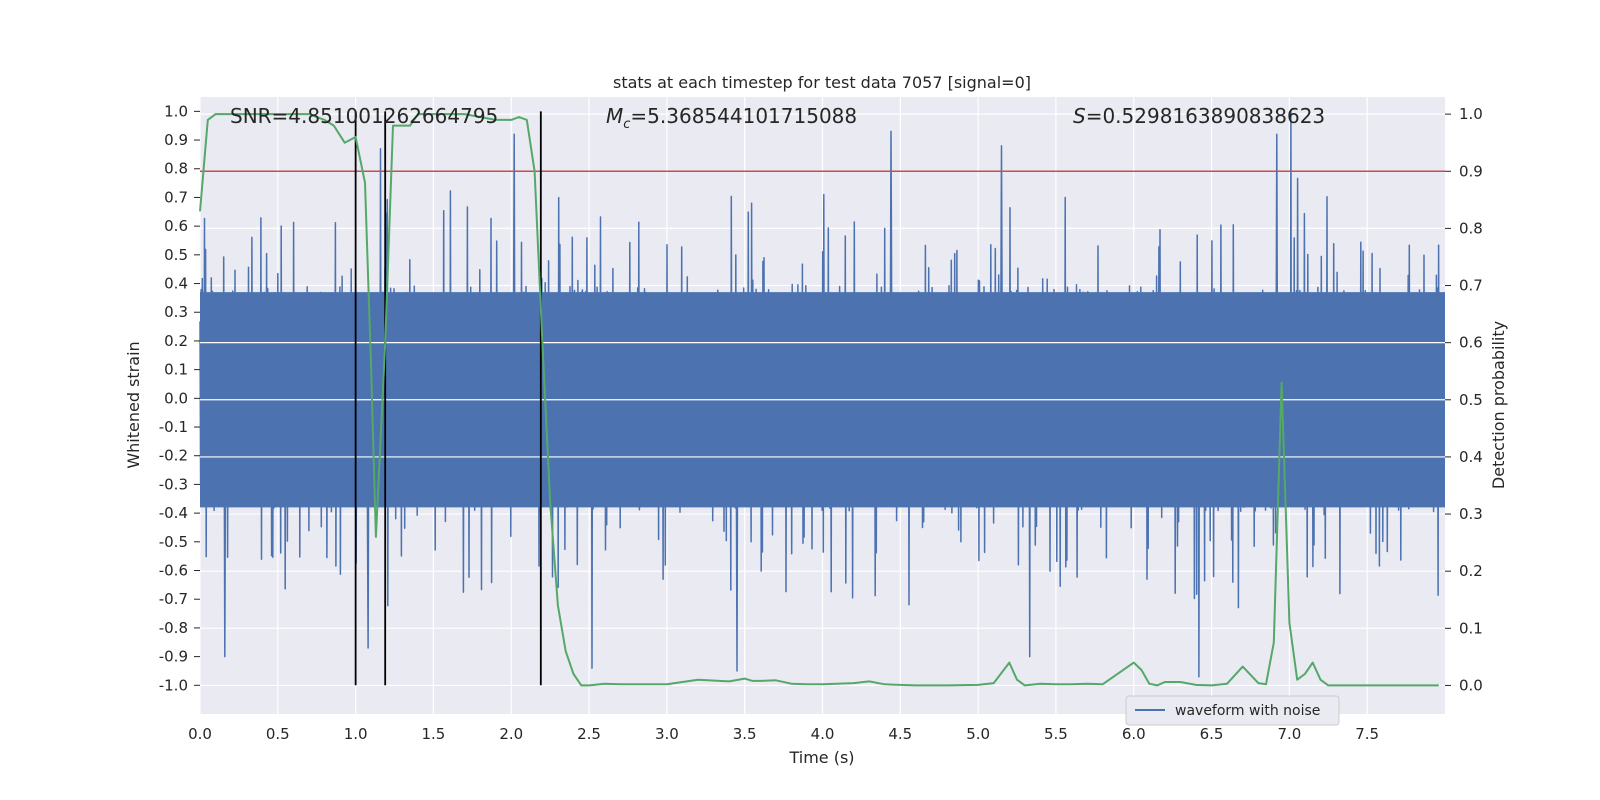  I want to click on y-left-tick-label: 0.2, so click(176, 341).